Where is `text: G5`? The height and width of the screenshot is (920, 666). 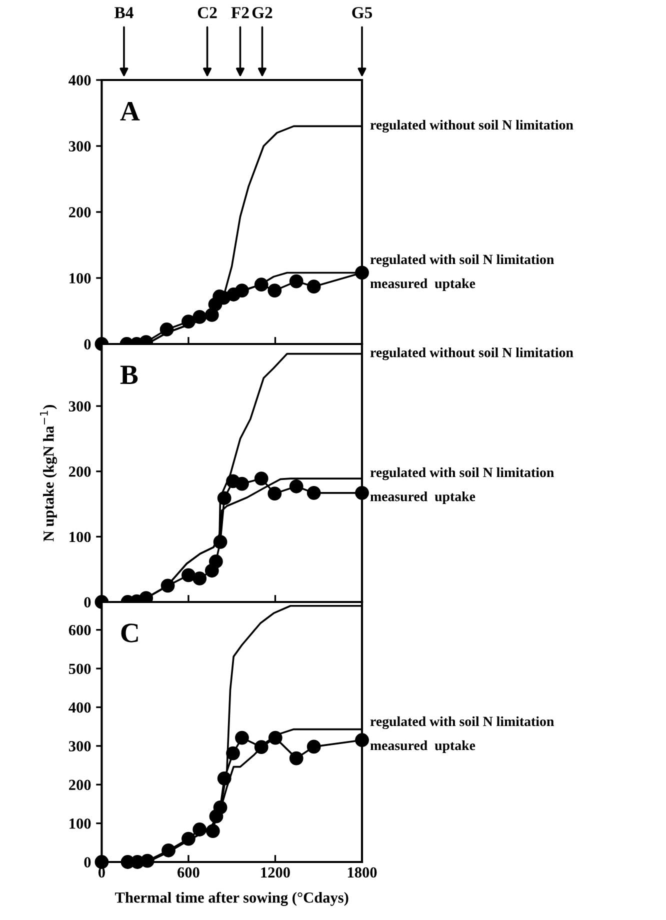 text: G5 is located at coordinates (362, 12).